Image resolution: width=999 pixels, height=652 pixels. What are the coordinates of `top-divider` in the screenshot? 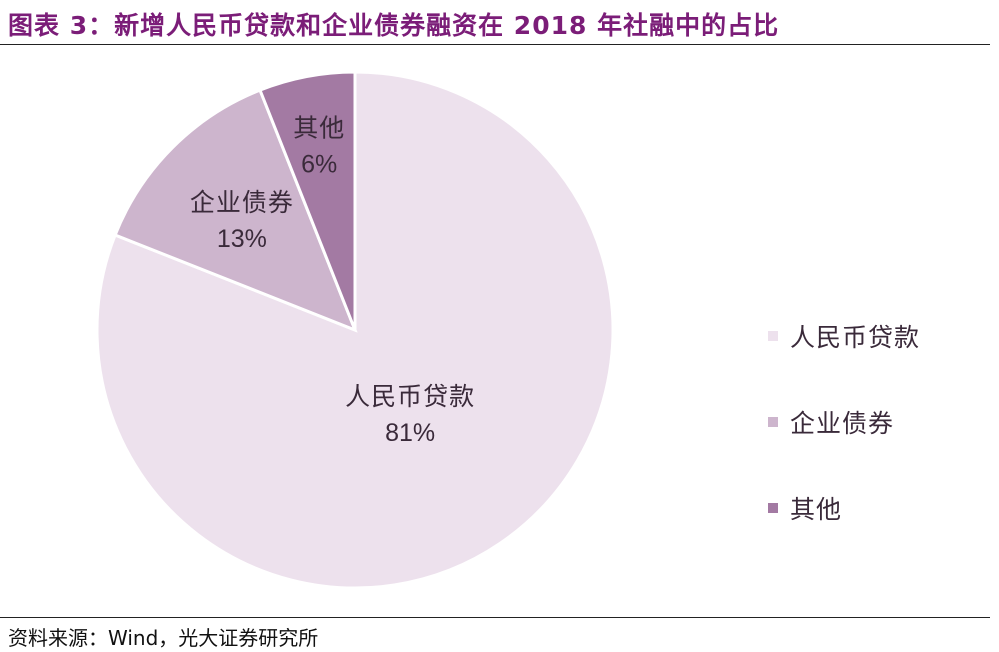 It's located at (495, 44).